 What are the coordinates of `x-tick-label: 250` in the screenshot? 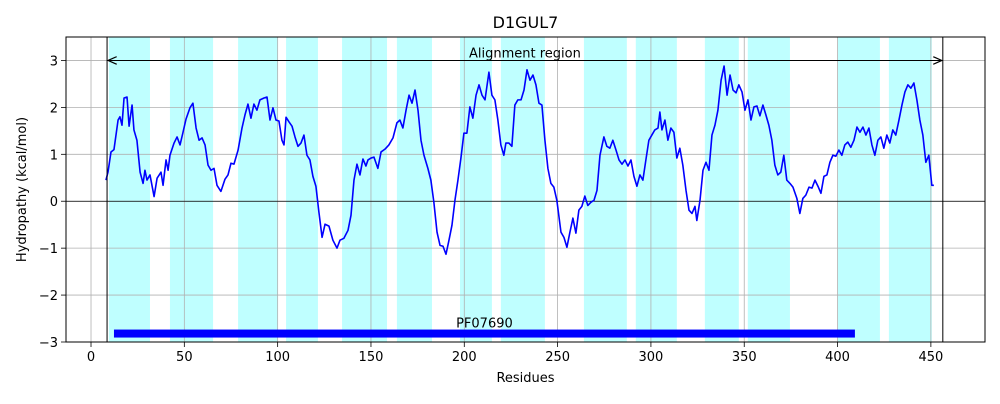 It's located at (557, 357).